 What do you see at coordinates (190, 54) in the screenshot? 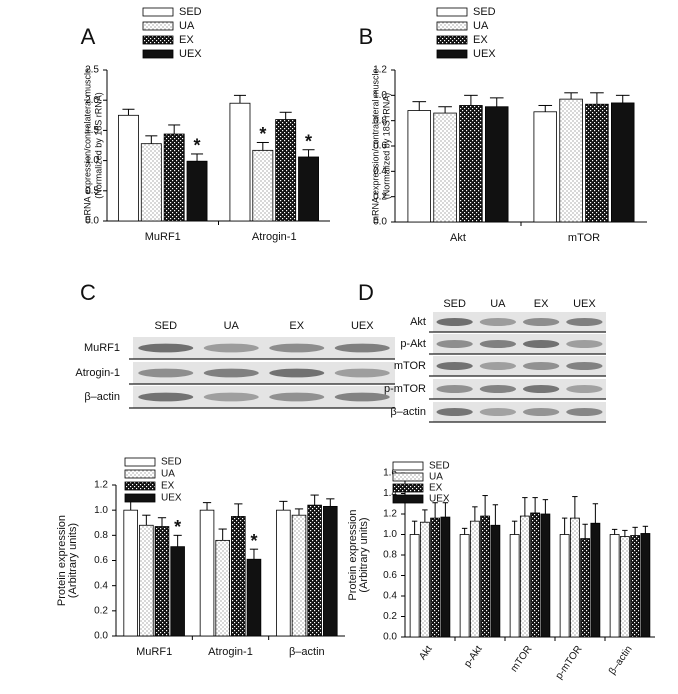
I see `legend-label: UEX` at bounding box center [190, 54].